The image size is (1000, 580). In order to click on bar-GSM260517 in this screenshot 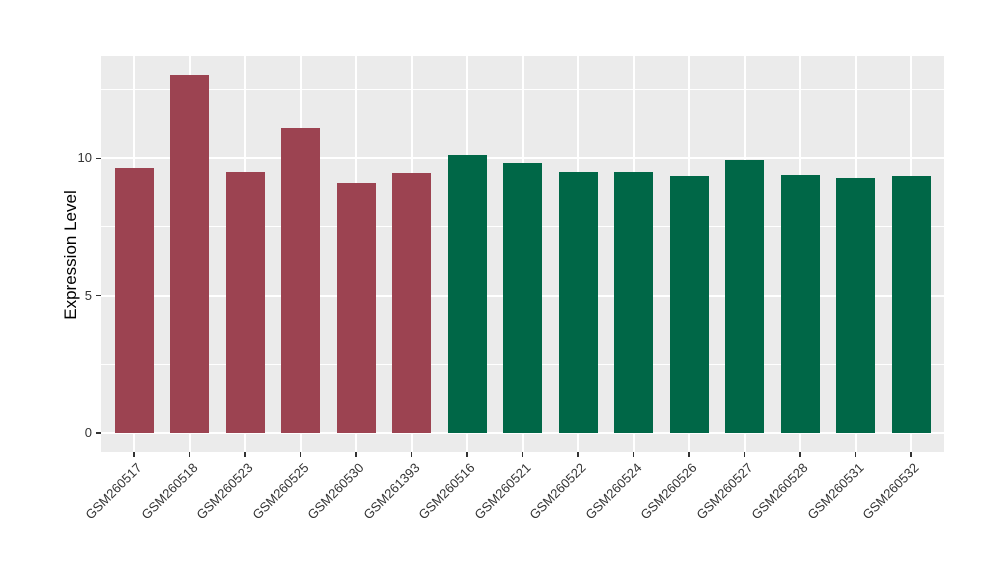, I will do `click(134, 300)`.